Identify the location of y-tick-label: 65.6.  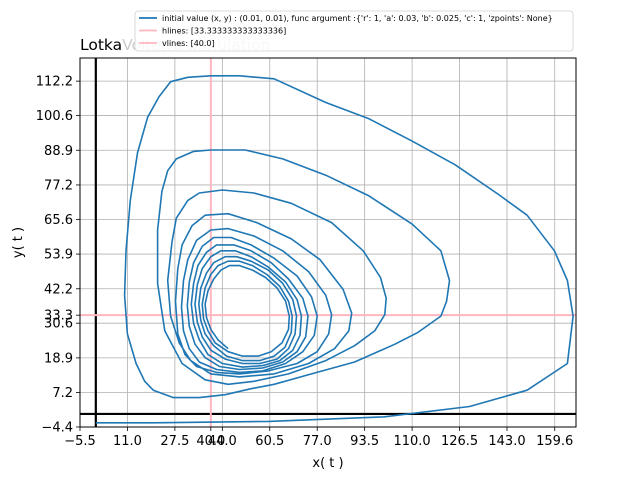
(58, 220).